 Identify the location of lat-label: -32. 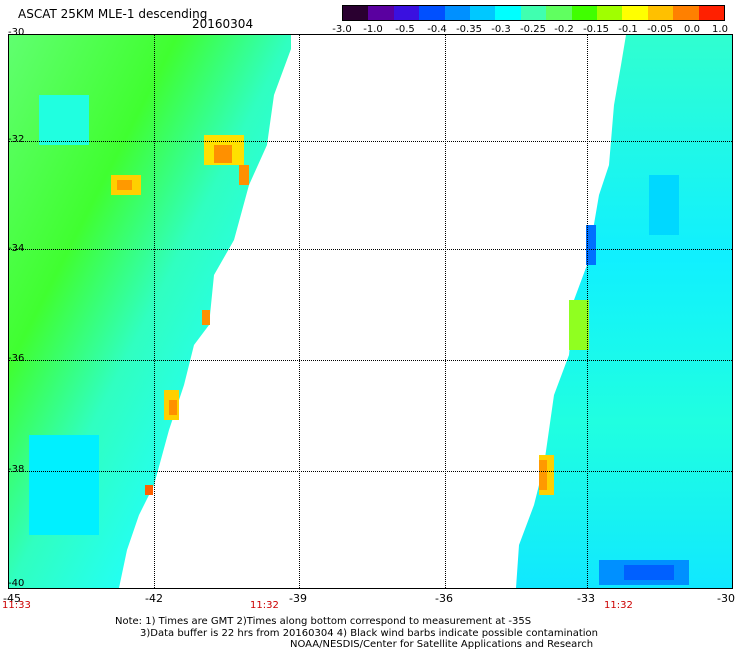
(16, 139).